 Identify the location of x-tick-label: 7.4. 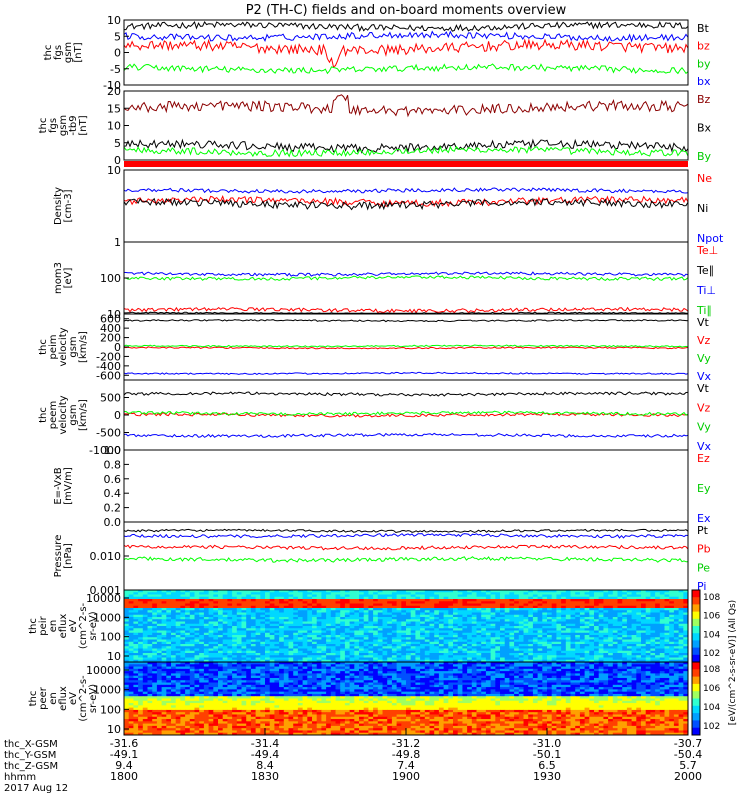
(406, 765).